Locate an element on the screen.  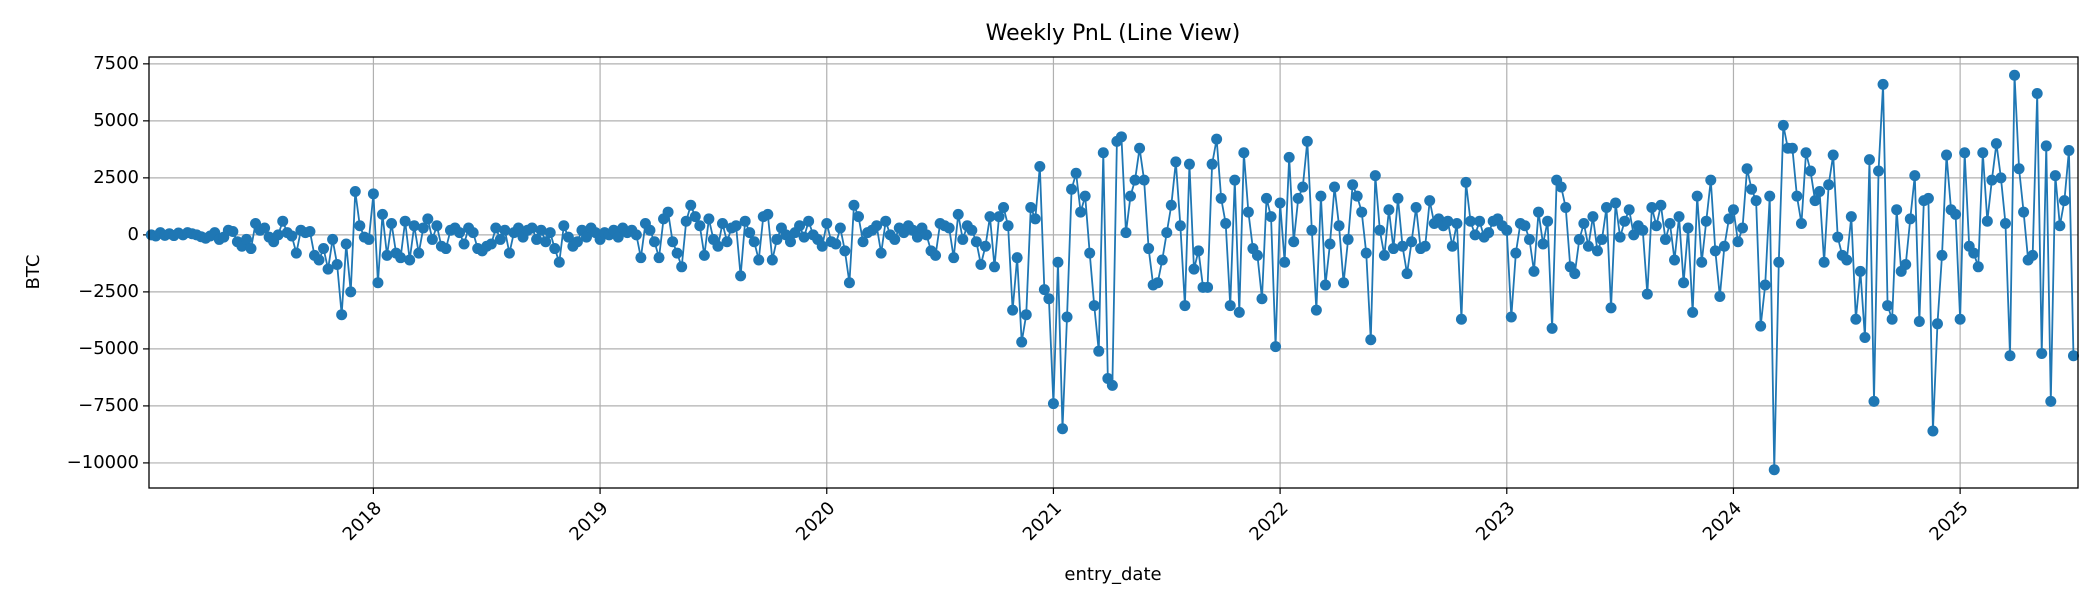
y-tick-label: 7500 is located at coordinates (116, 63).